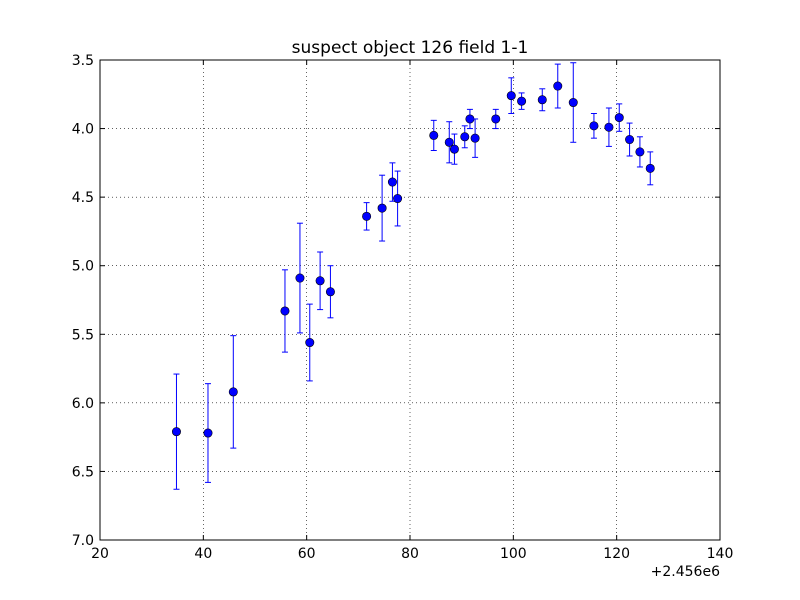 This screenshot has width=800, height=600. I want to click on y-tick-label: 5.0, so click(83, 267).